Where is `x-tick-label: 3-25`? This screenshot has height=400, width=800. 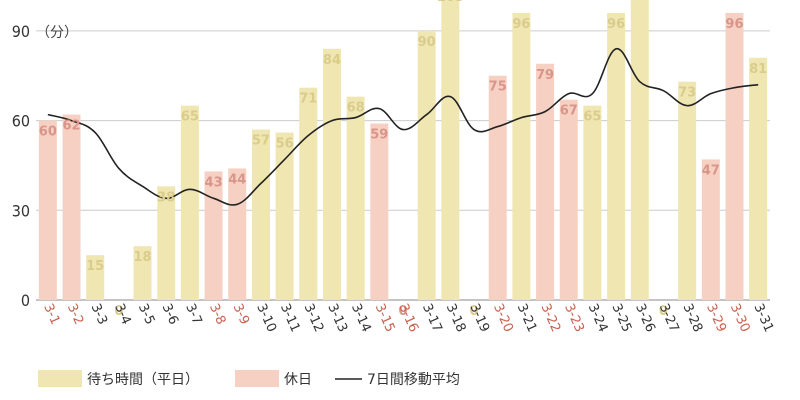
x-tick-label: 3-25 is located at coordinates (621, 318).